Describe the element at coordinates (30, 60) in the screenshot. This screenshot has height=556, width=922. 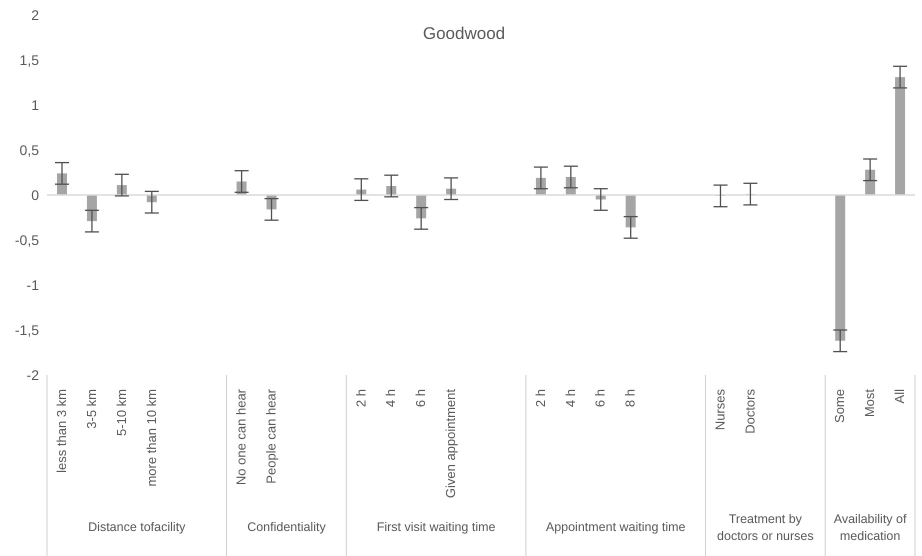
I see `y-tick-label: 1,5` at that location.